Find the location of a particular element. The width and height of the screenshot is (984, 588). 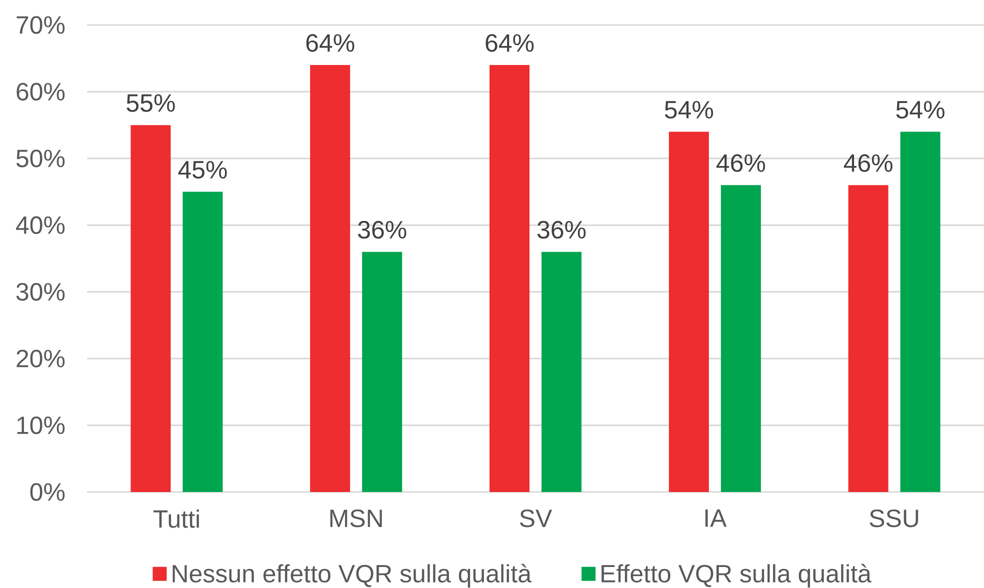

y-tick-label: 60% is located at coordinates (40, 91).